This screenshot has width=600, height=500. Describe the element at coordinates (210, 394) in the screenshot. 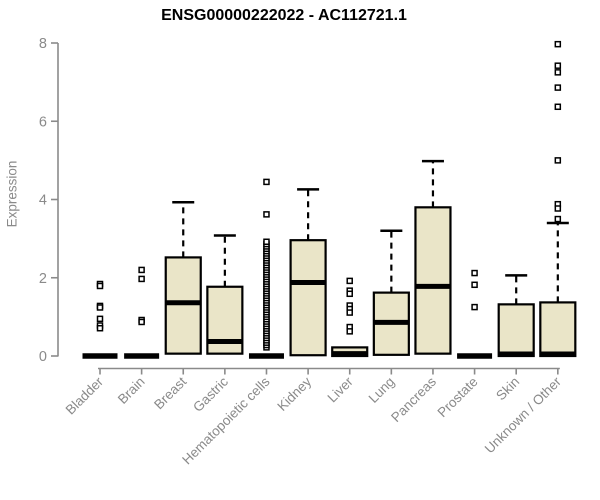

I see `x-tick-label: Gastric` at that location.